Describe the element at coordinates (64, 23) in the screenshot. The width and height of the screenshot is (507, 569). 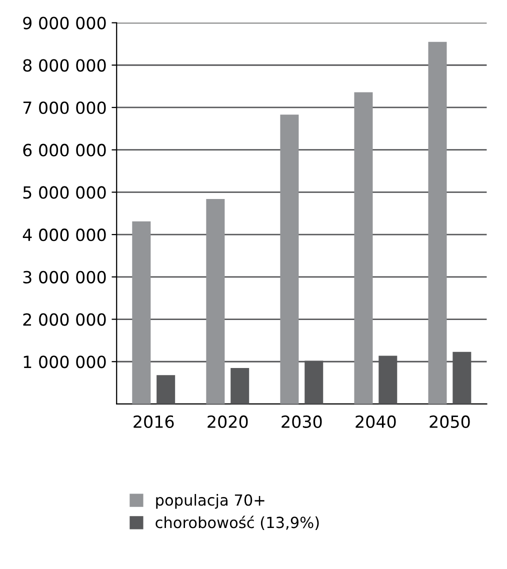
I see `y-tick-label: 9 000 000` at that location.